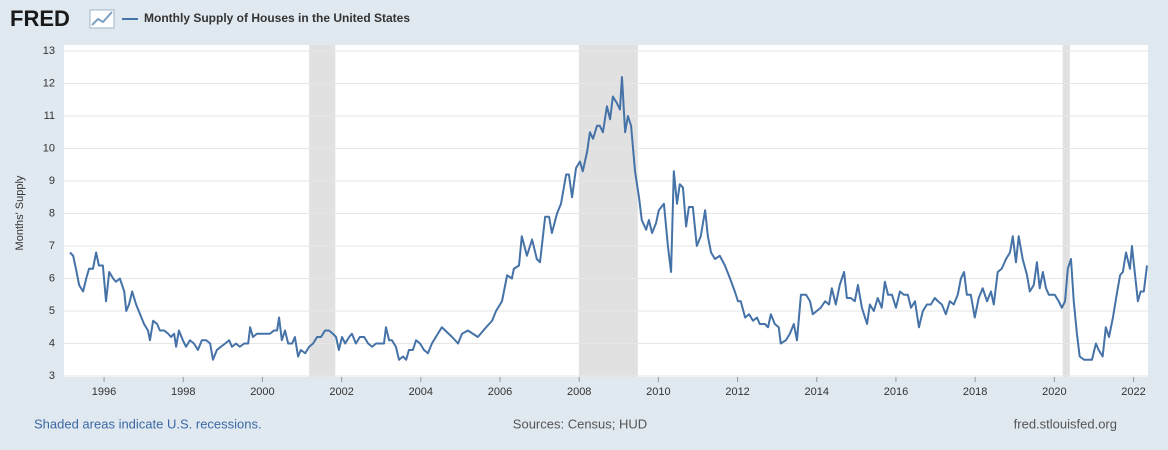 The width and height of the screenshot is (1168, 450). Describe the element at coordinates (1054, 392) in the screenshot. I see `x-tick-label: 2020` at that location.